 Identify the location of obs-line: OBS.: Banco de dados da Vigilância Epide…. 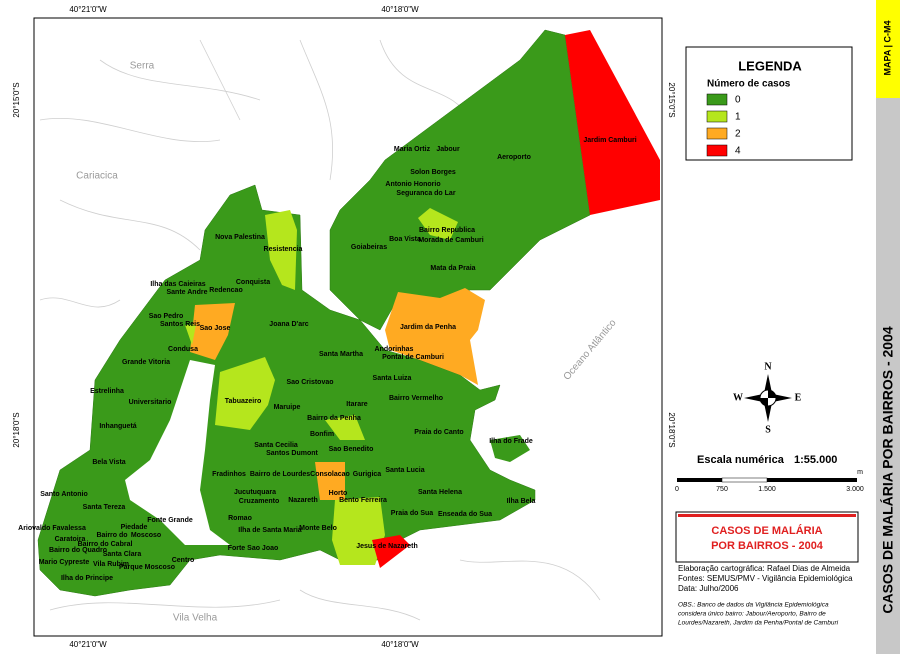
(753, 605).